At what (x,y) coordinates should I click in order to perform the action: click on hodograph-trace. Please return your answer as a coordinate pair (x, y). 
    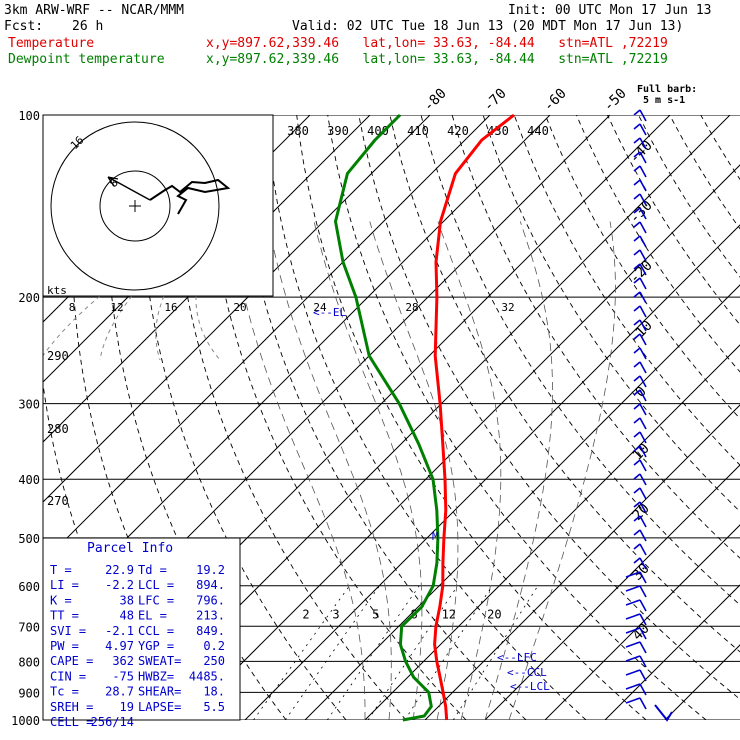
    Looking at the image, I should click on (190, 196).